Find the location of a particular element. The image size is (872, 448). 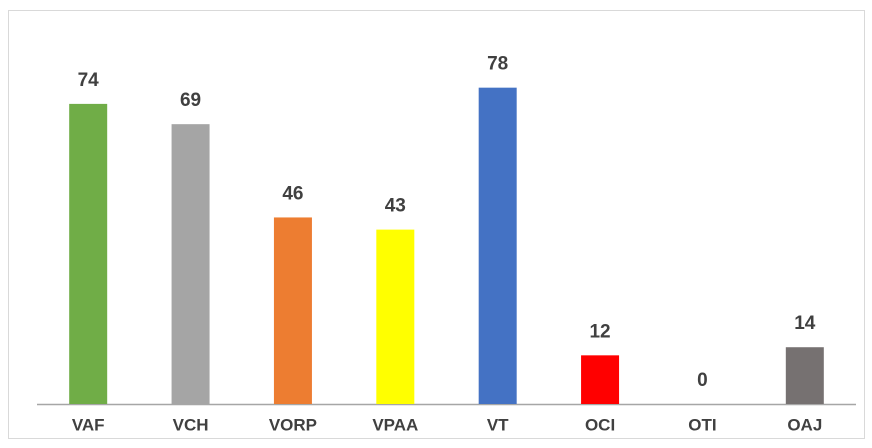

x-tick-label: OCI is located at coordinates (600, 424).